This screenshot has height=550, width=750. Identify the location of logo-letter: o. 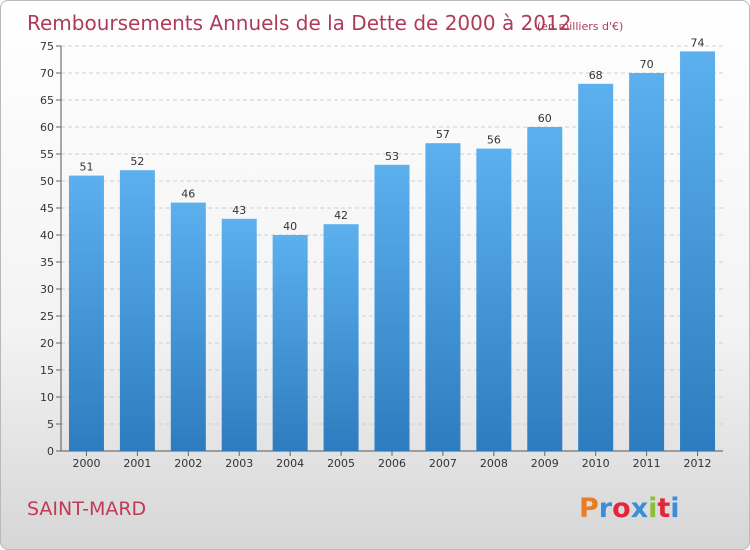
(621, 508).